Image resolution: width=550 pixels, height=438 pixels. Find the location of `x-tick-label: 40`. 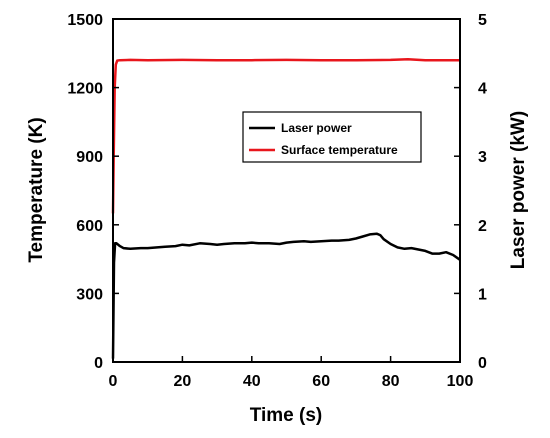

x-tick-label: 40 is located at coordinates (252, 381).